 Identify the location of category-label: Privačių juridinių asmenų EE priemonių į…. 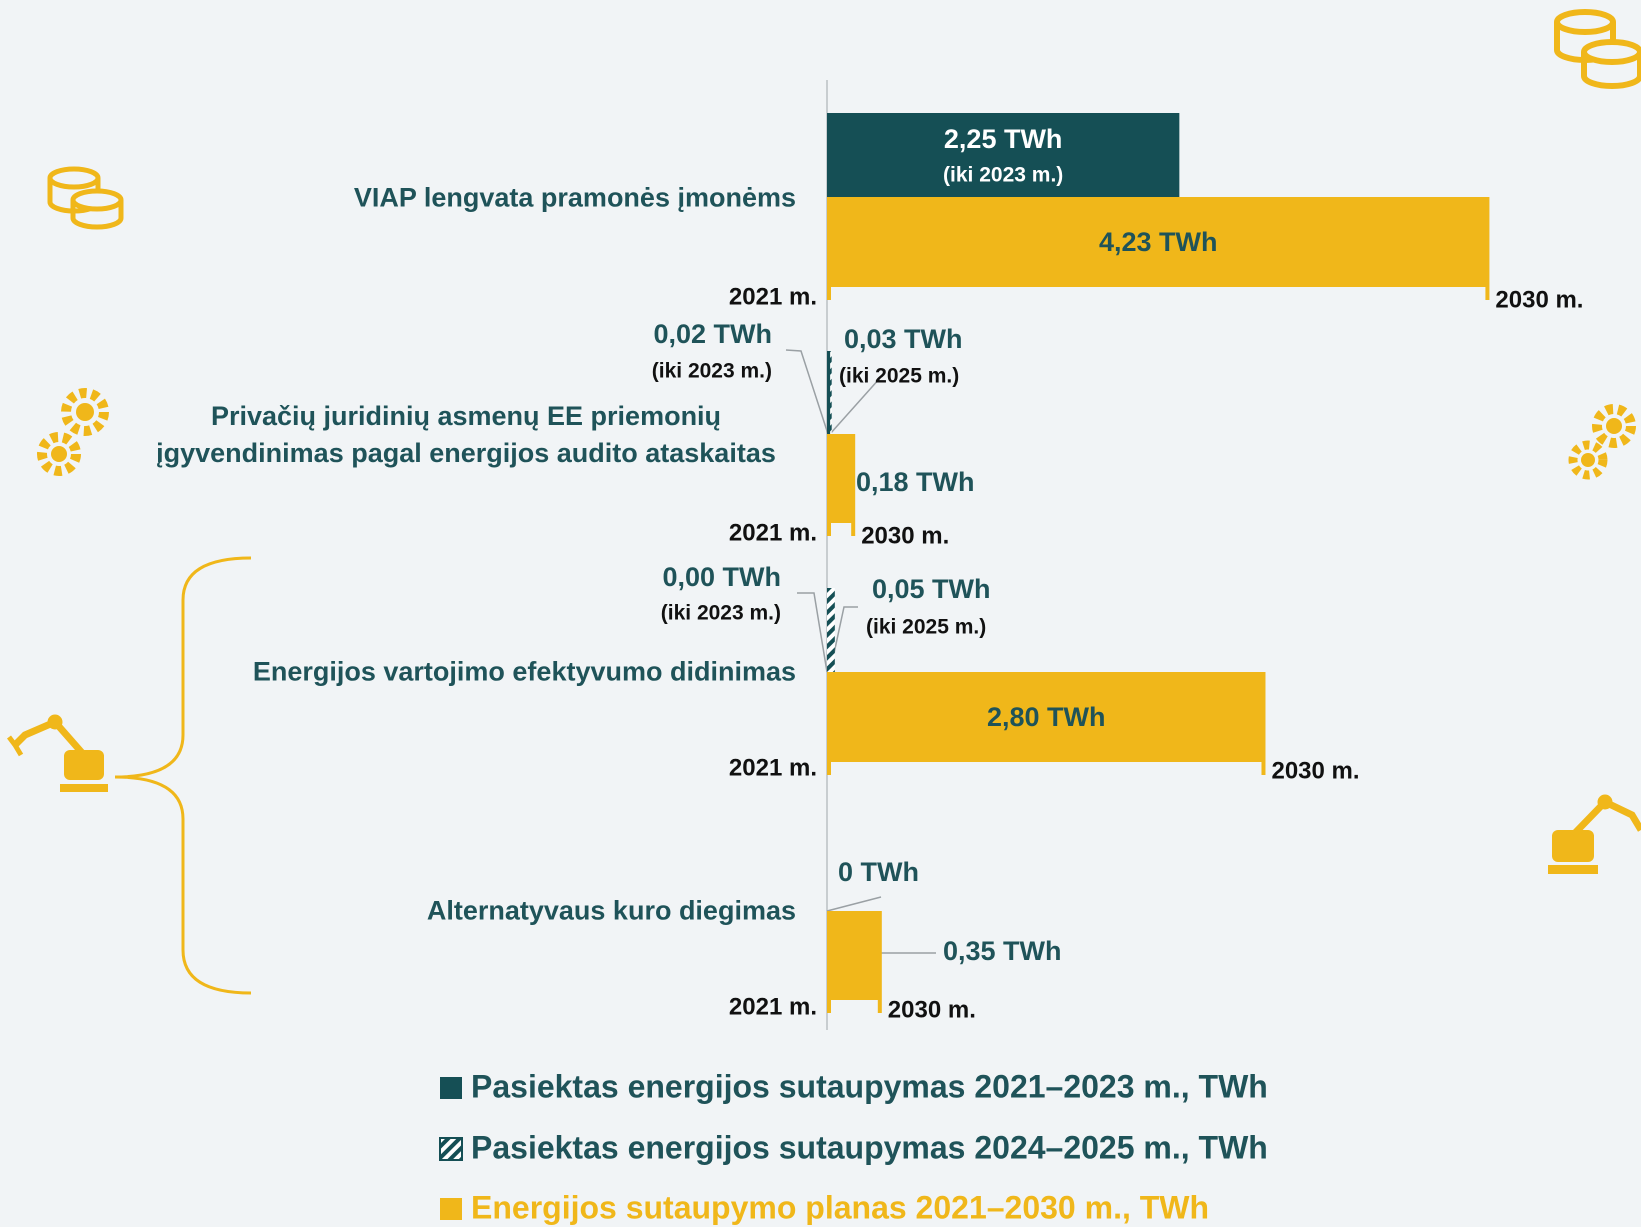
(466, 434).